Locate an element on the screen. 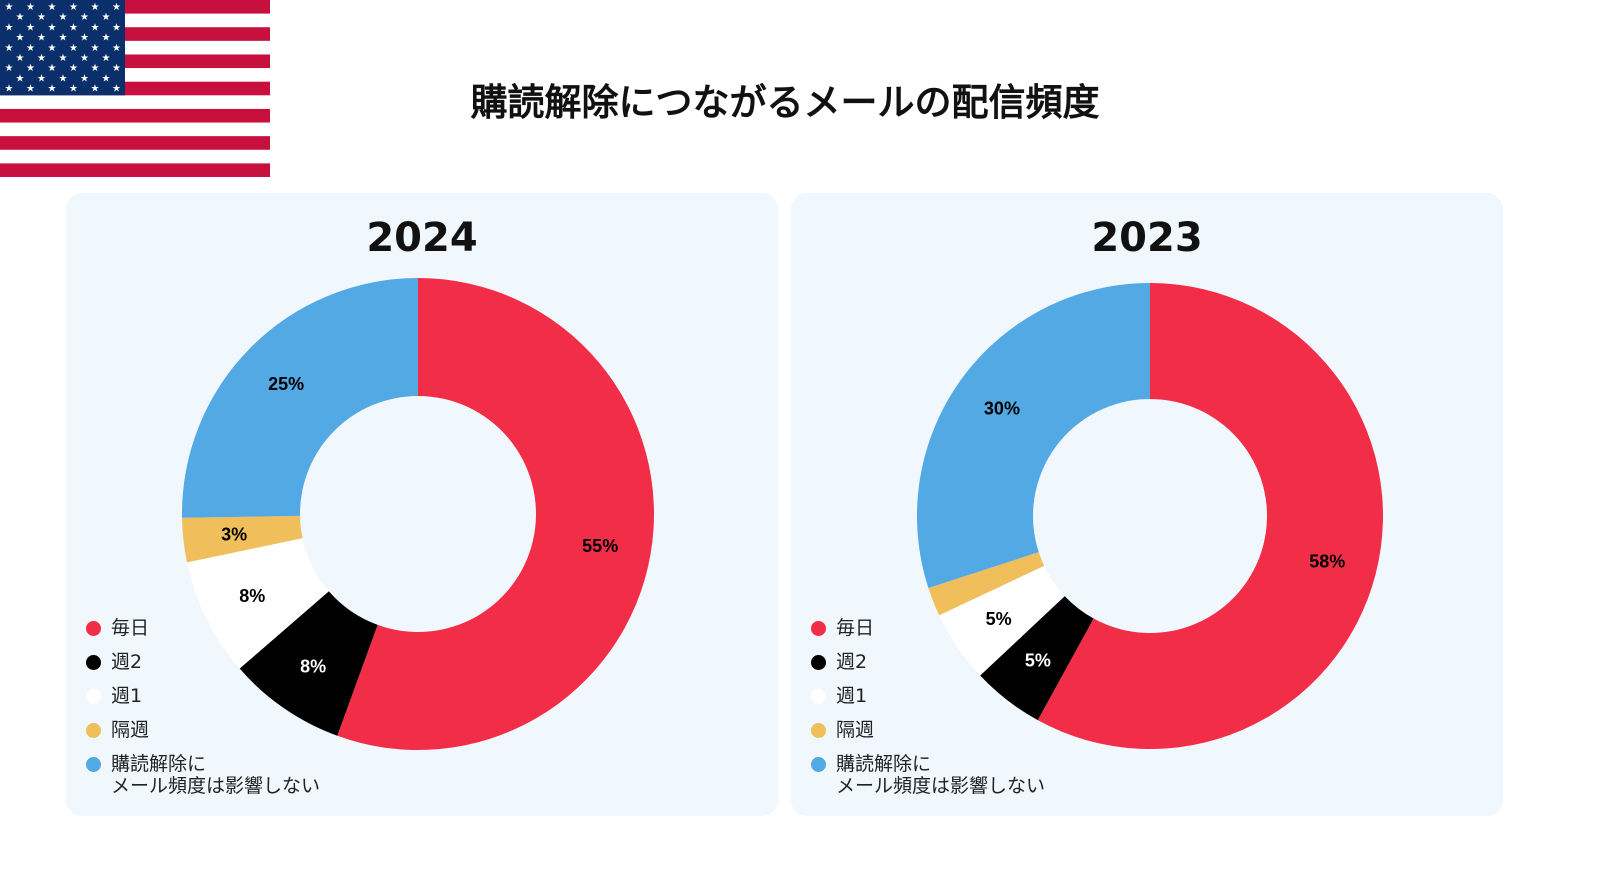 Image resolution: width=1600 pixels, height=886 pixels. page-title: 購読解除につながるメールの配信頻度 is located at coordinates (785, 102).